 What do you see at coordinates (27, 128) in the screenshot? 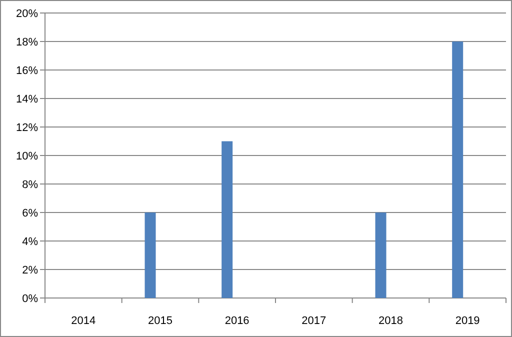
I see `y-tick-label: 12%` at bounding box center [27, 128].